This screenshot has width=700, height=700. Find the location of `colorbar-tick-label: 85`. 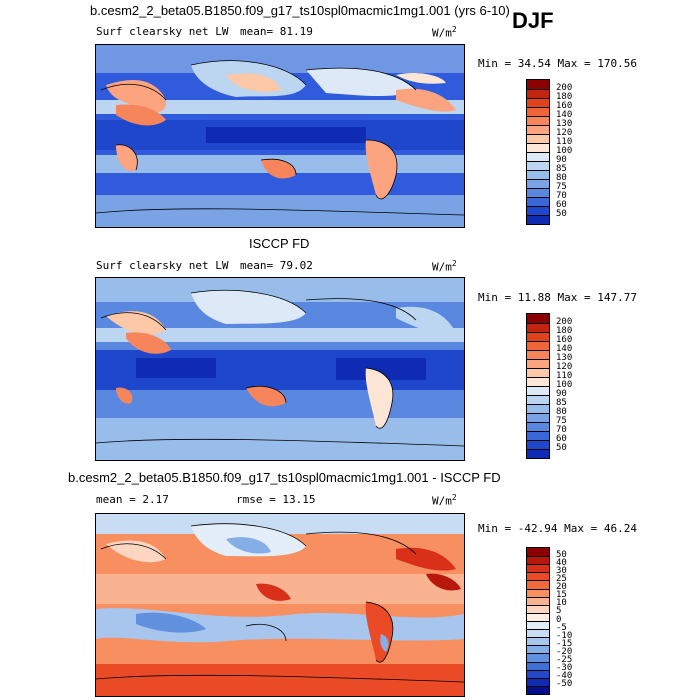

colorbar-tick-label: 85 is located at coordinates (561, 168).